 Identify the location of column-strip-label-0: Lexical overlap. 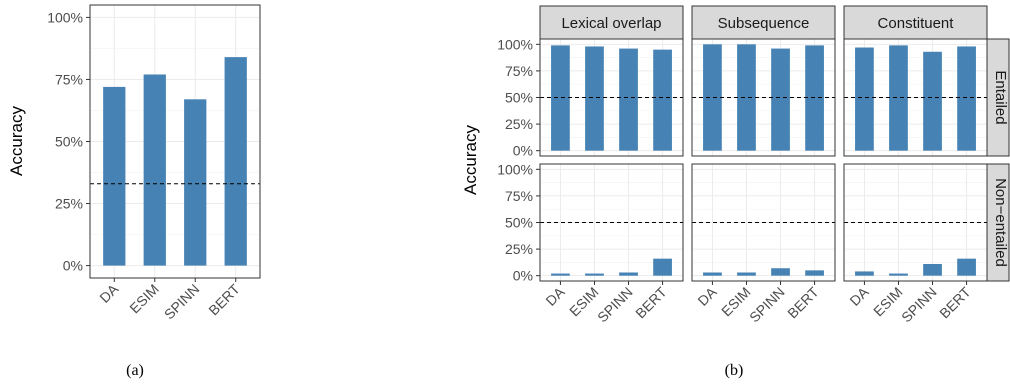
(611, 23).